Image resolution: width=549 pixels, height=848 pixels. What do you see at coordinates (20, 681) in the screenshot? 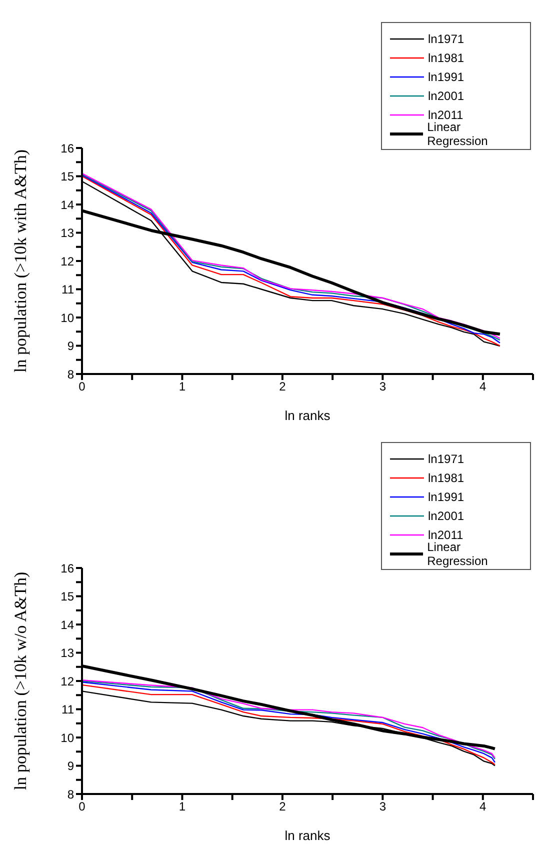
I see `y-axis-title: ln population (>10k w/o A&Th)` at bounding box center [20, 681].